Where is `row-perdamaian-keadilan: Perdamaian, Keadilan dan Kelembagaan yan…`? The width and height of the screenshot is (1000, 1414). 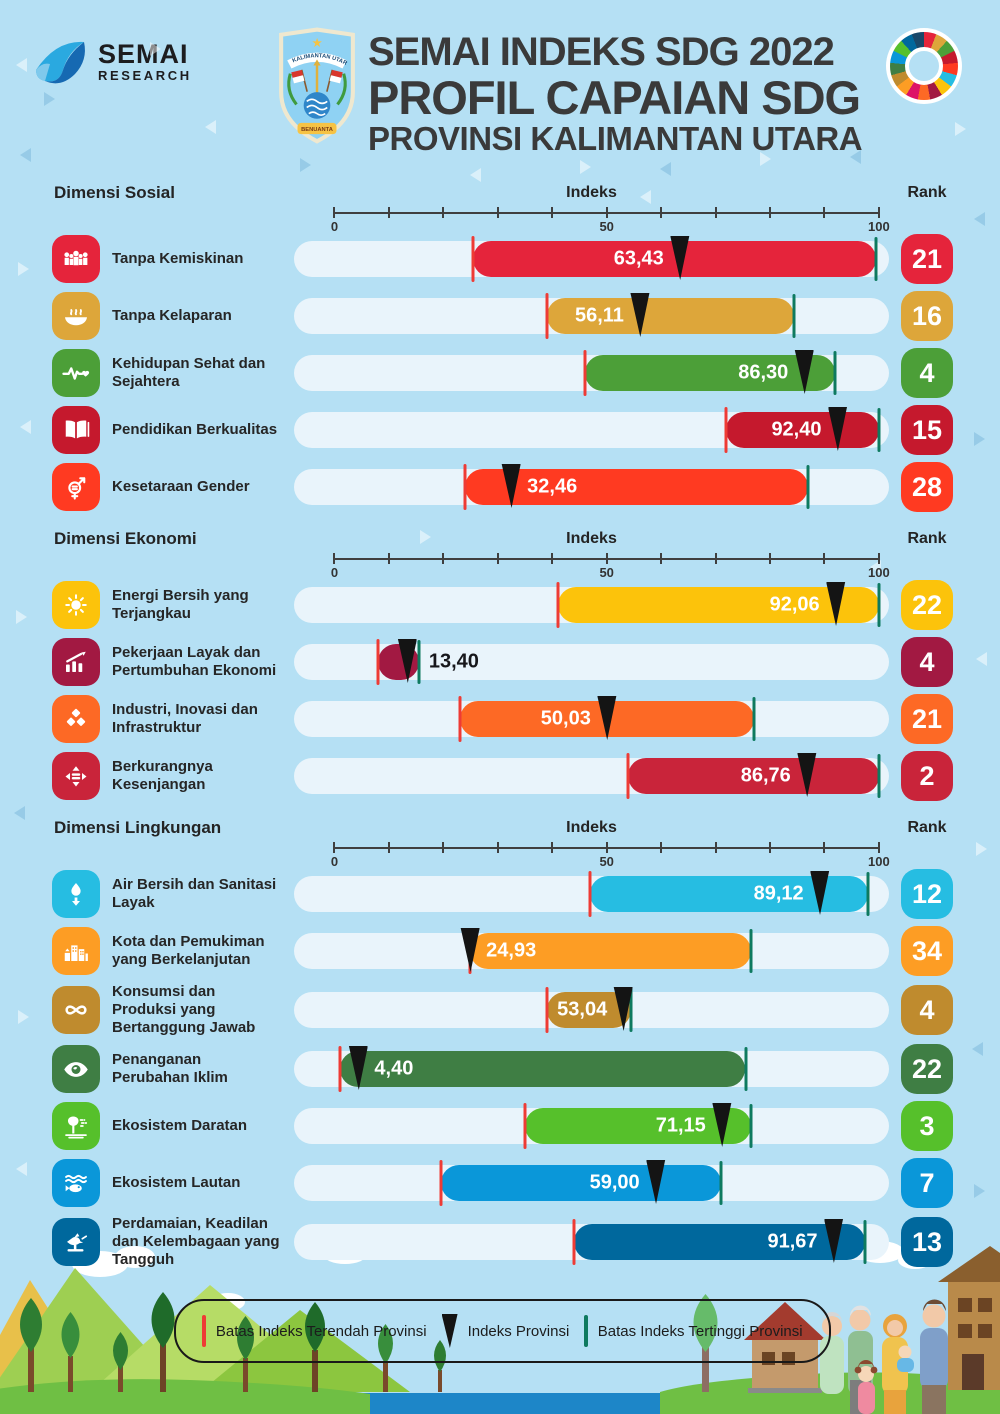
row-perdamaian-keadilan: Perdamaian, Keadilan dan Kelembagaan yan… is located at coordinates (502, 1242).